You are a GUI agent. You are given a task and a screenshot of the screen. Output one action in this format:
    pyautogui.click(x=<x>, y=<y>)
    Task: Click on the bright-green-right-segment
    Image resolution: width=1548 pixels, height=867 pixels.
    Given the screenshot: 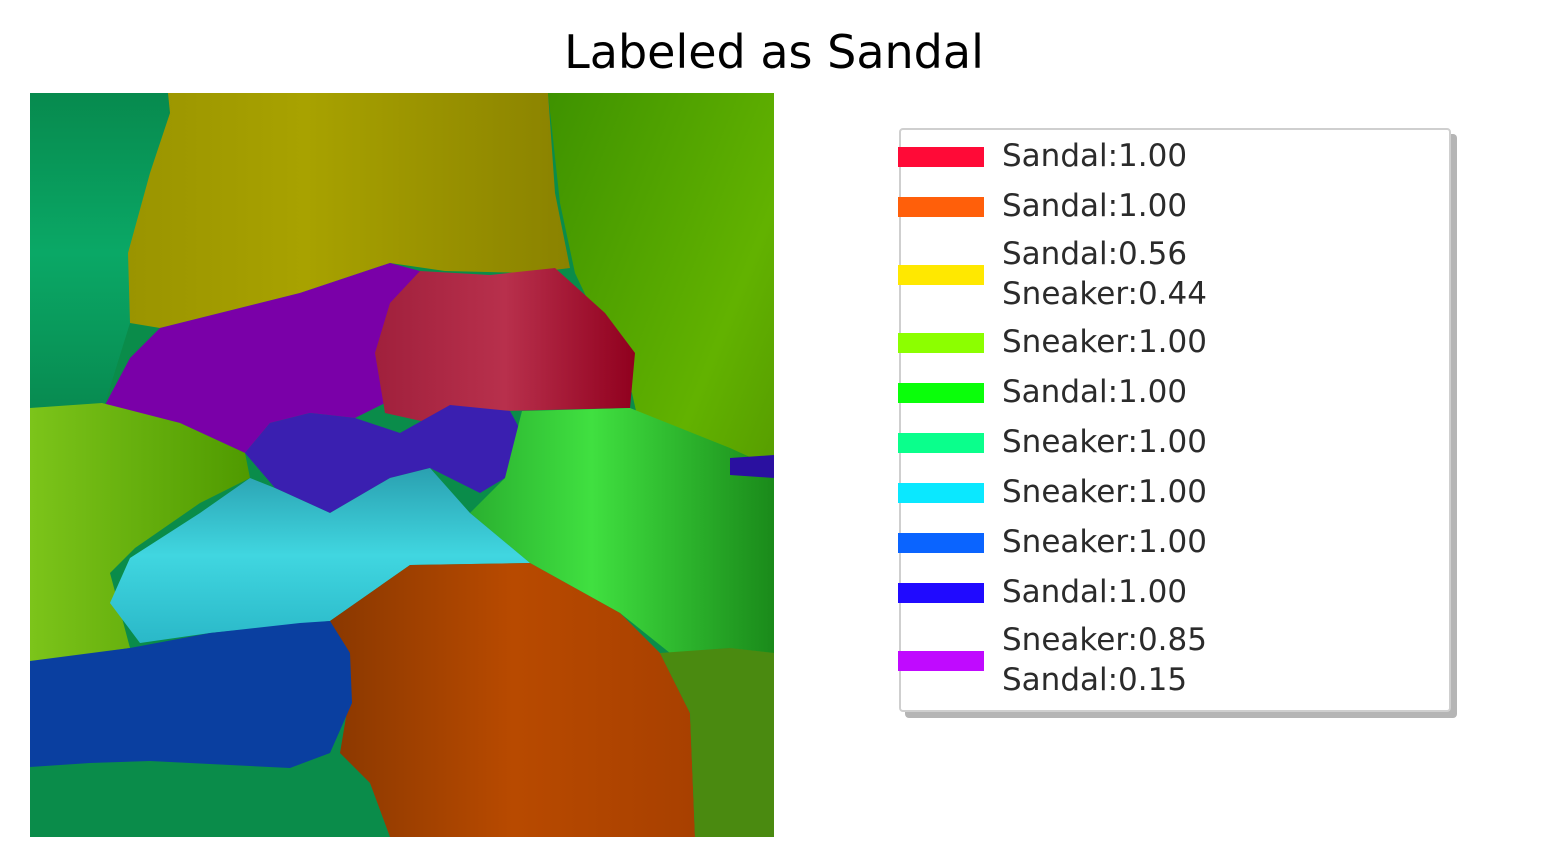 What is the action you would take?
    pyautogui.click(x=622, y=530)
    